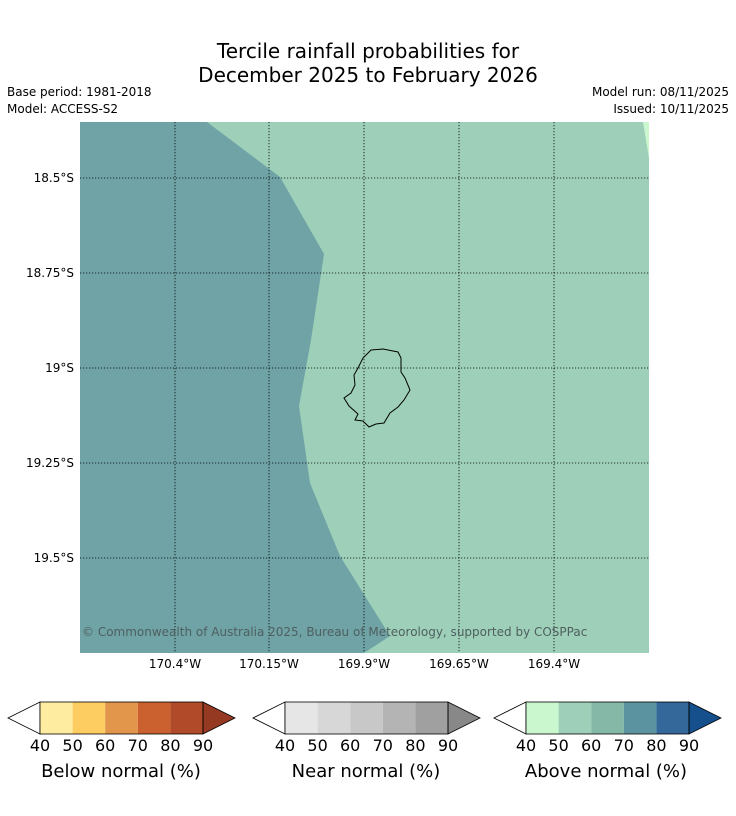  I want to click on lat-label-19.25: 19.25°S, so click(50, 463).